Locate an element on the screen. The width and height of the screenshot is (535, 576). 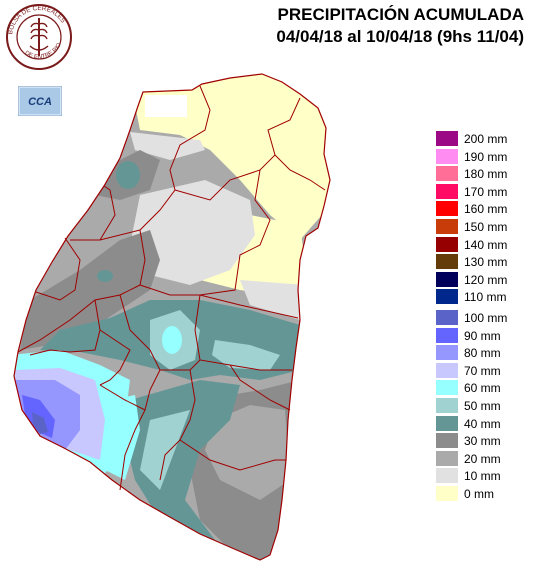
legend-label: 180 mm is located at coordinates (486, 174).